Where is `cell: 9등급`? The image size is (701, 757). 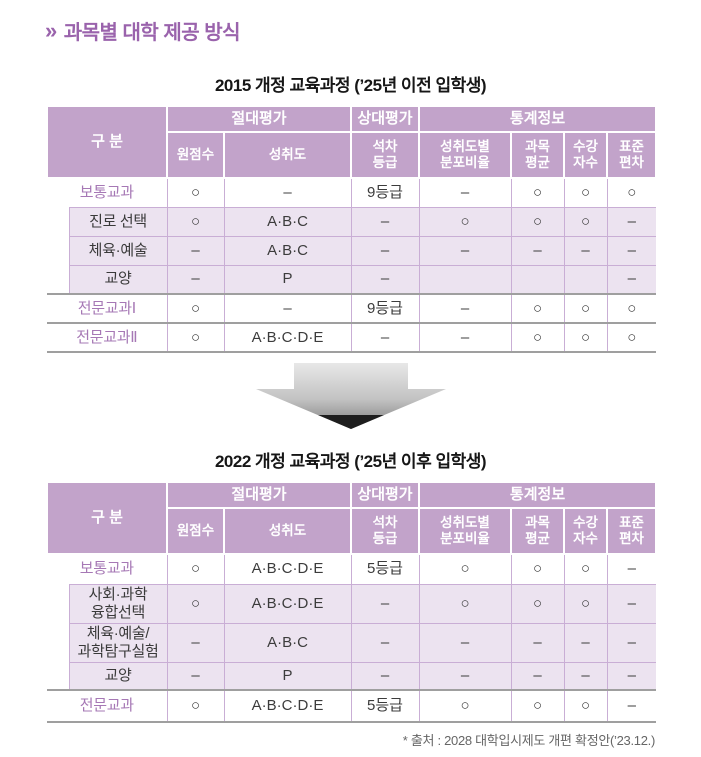 cell: 9등급 is located at coordinates (385, 192).